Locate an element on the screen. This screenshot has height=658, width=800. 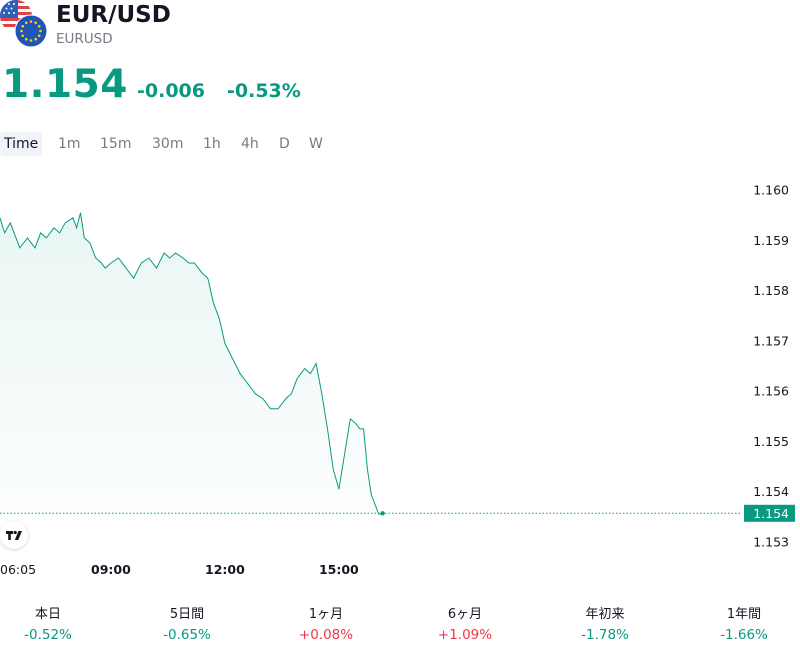
interval-tab-1h: 1h is located at coordinates (212, 144).